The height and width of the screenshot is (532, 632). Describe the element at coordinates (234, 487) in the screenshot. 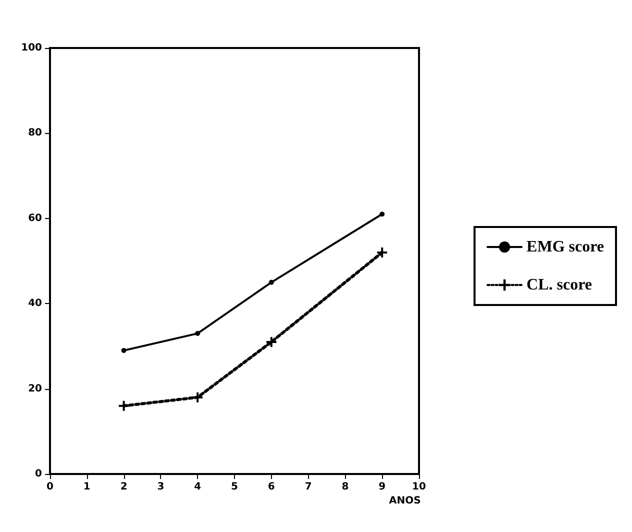

I see `x-tick-label: 5` at that location.